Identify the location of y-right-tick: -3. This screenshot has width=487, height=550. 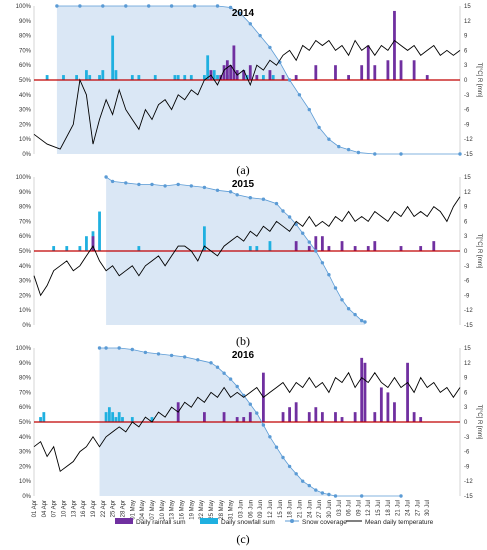
(467, 267).